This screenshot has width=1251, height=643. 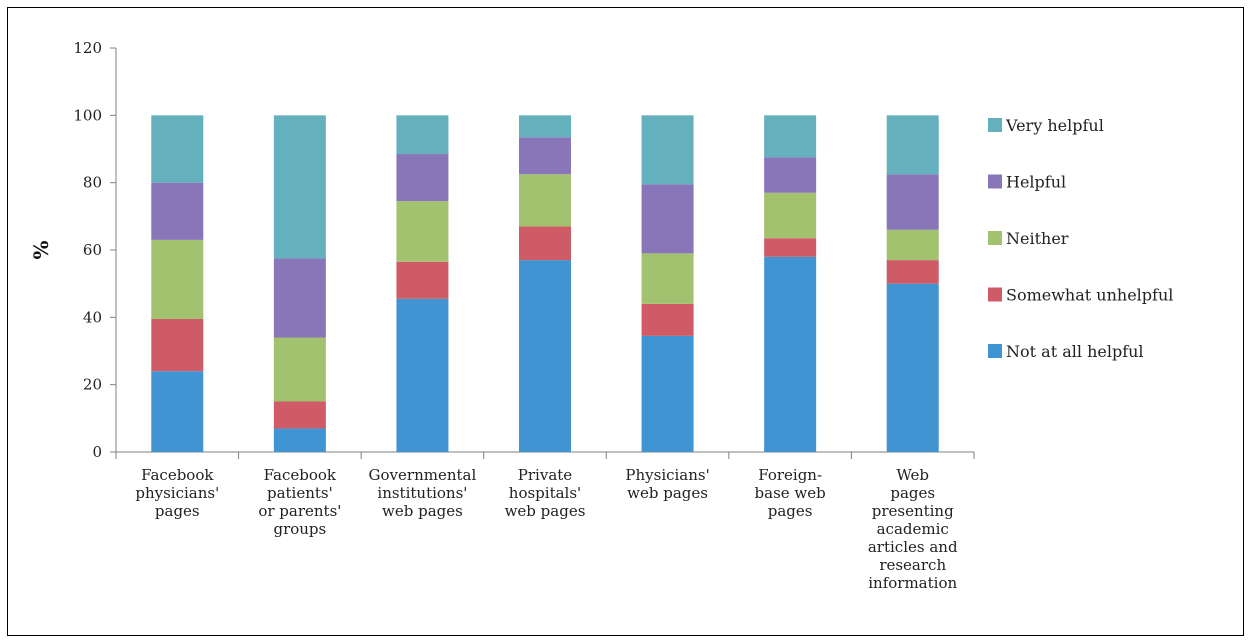 I want to click on x-category-label-line: patients', so click(x=300, y=493).